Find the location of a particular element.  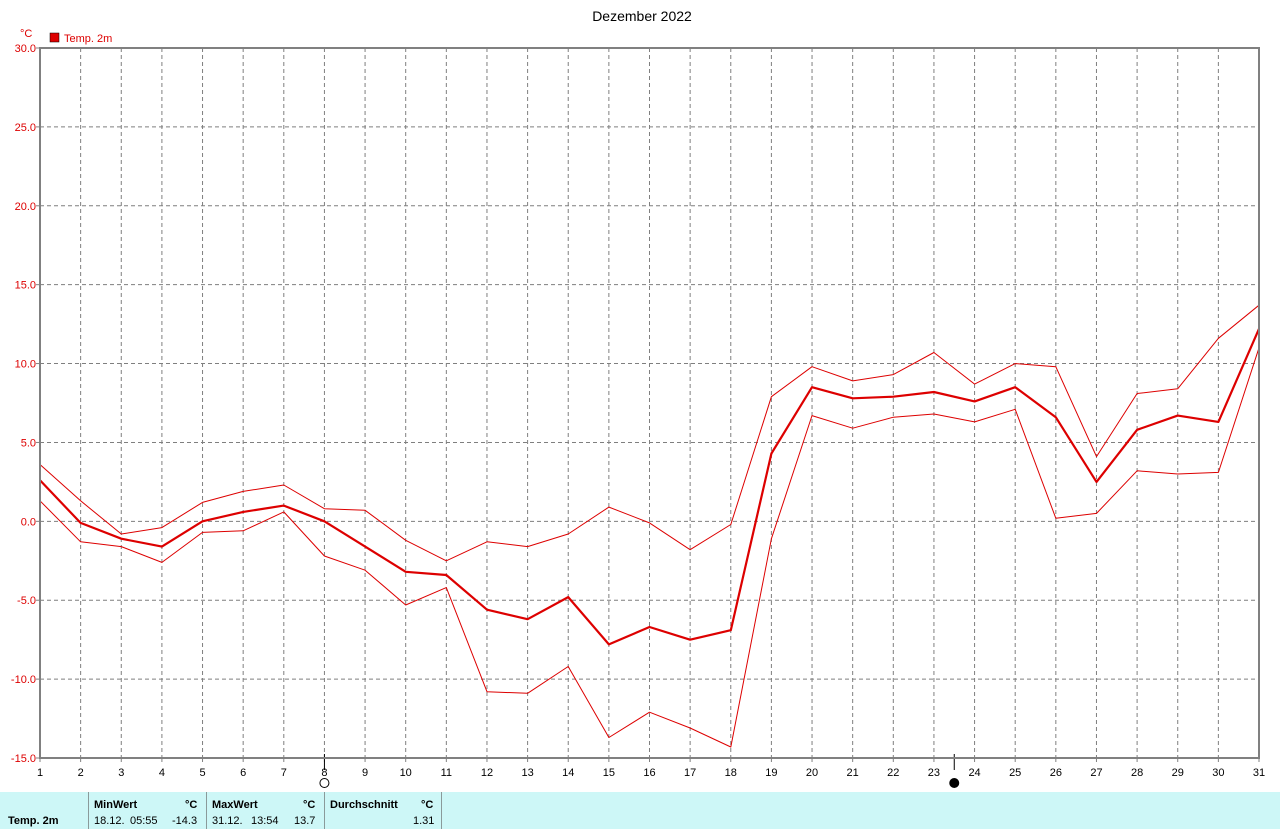

y-tick-label: 15.0 is located at coordinates (25, 286).